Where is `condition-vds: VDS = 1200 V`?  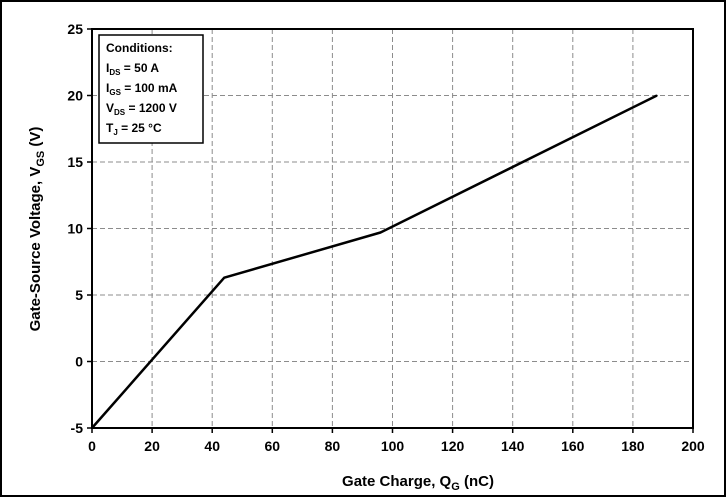
condition-vds: VDS = 1200 V is located at coordinates (141, 109).